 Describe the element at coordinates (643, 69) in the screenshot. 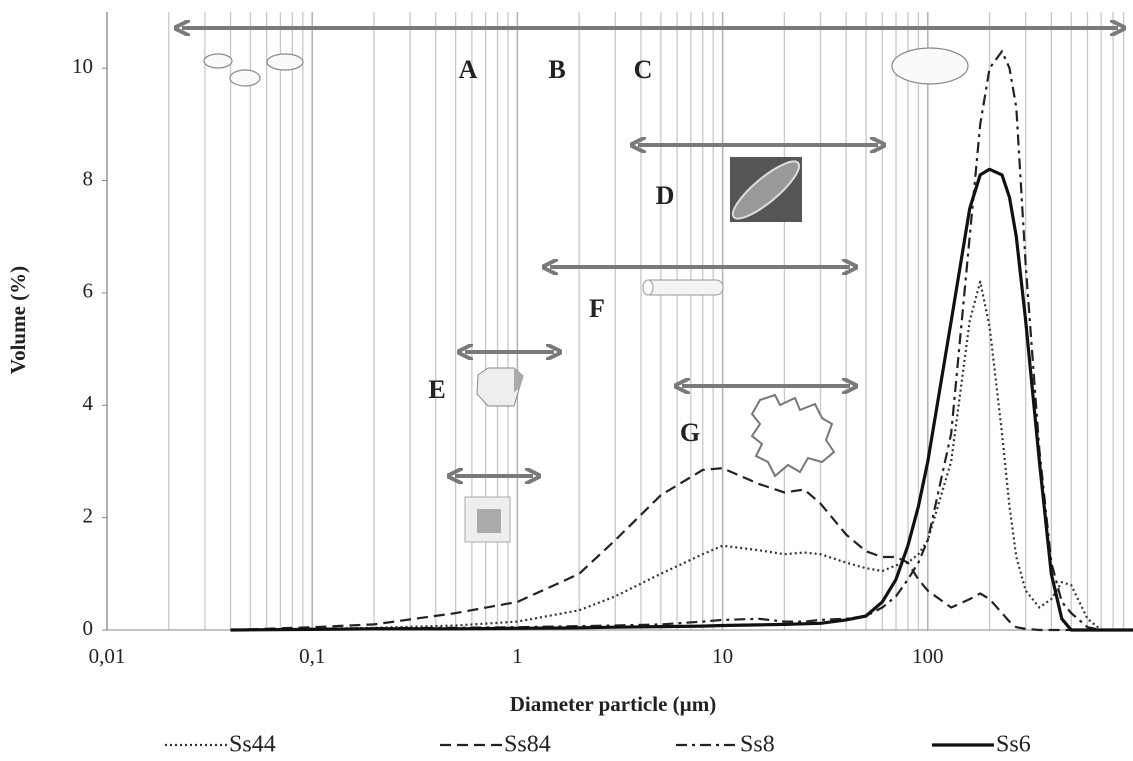

I see `annotation: C` at that location.